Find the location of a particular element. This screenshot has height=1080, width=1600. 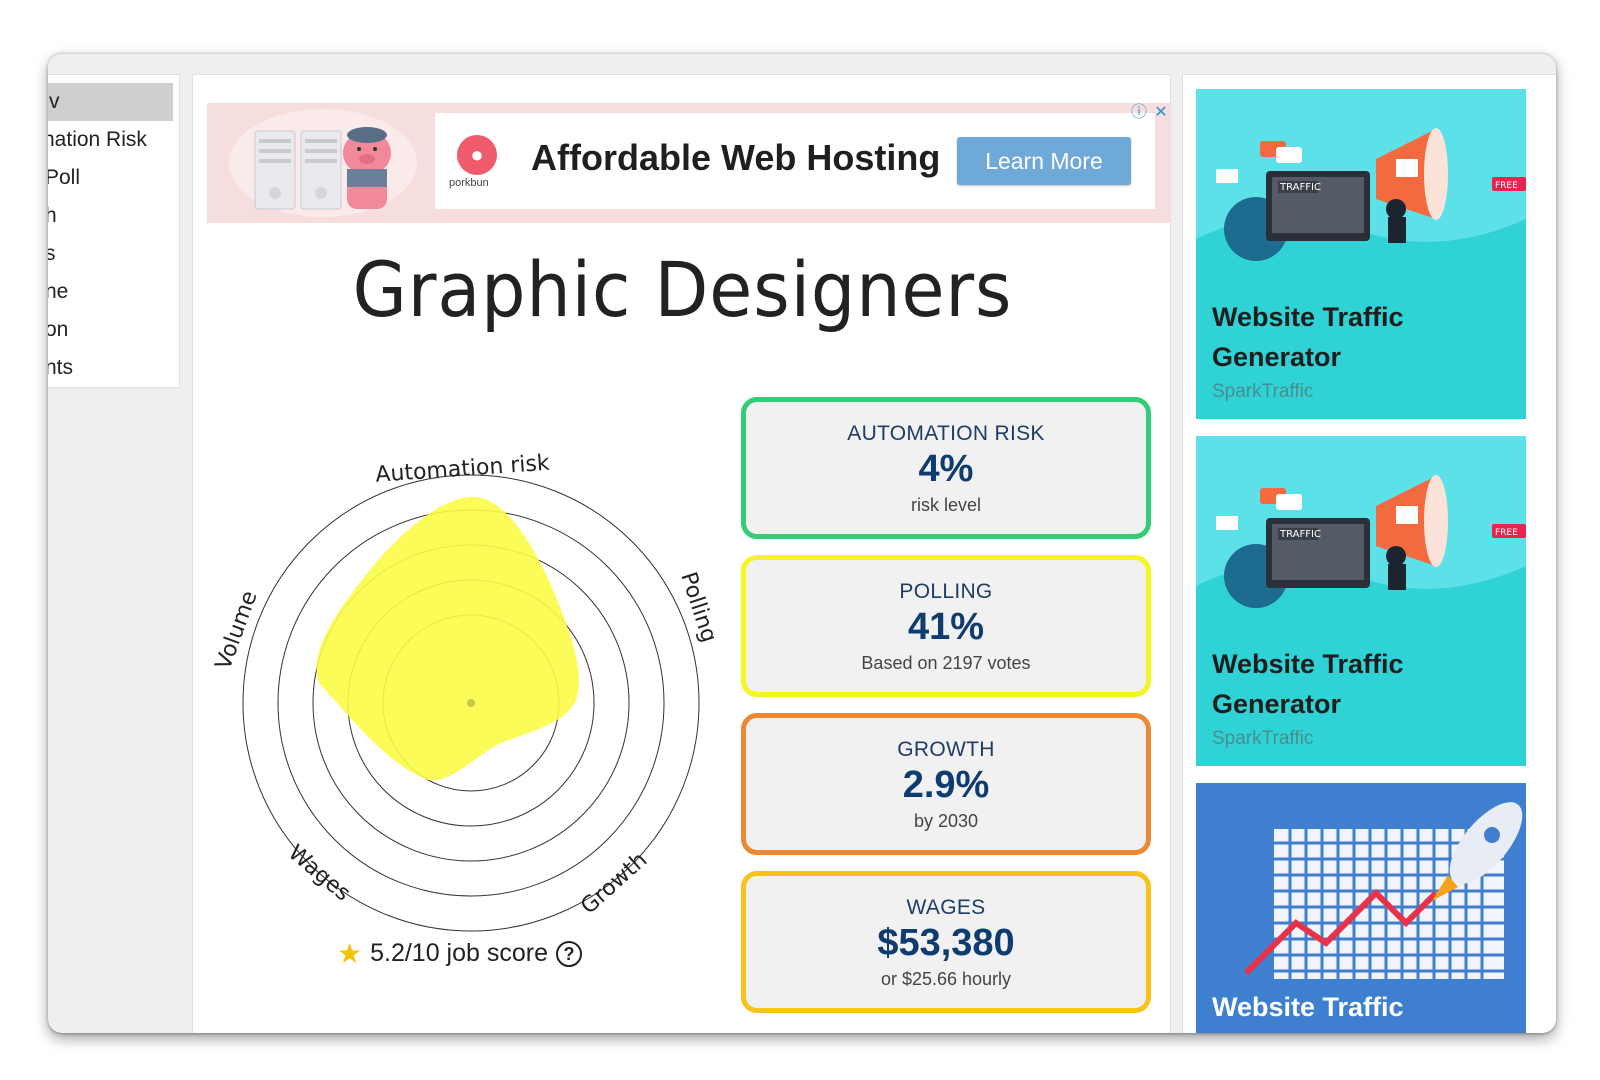

axis-label-polling: Polling is located at coordinates (698, 607).